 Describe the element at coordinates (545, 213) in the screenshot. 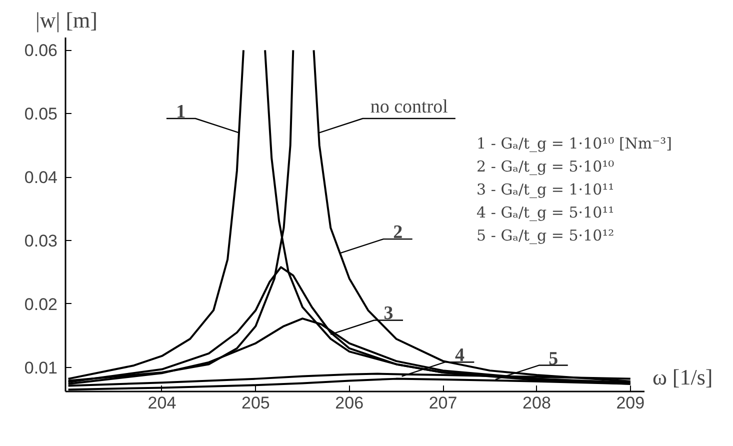

I see `annotation: 4 - Gₐ/t_g = 5·10¹¹` at that location.